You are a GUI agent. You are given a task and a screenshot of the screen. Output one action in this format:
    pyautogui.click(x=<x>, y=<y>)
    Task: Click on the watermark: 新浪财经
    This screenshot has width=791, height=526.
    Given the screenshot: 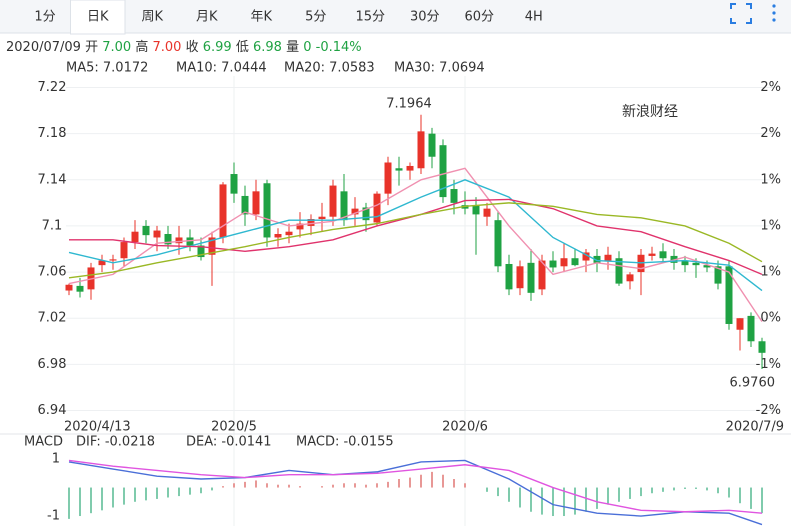 What is the action you would take?
    pyautogui.click(x=650, y=112)
    